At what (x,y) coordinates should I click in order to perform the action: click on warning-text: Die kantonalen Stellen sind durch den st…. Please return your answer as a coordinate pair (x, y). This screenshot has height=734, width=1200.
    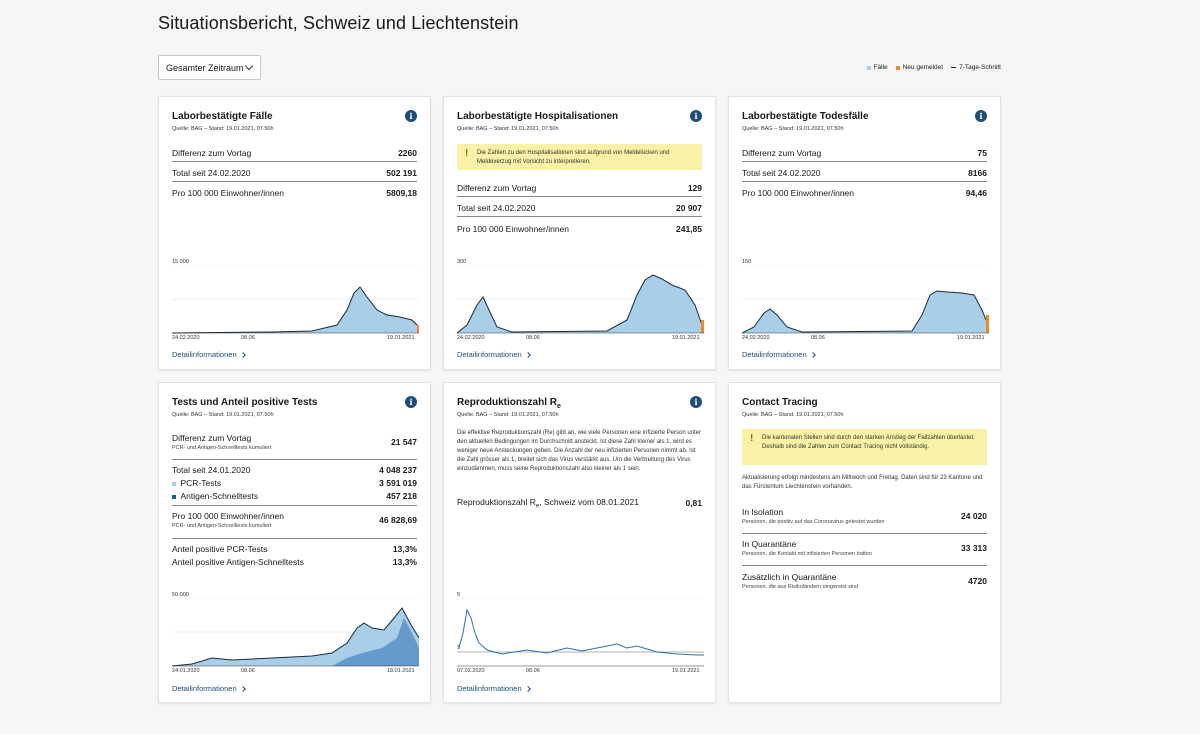
    Looking at the image, I should click on (868, 442).